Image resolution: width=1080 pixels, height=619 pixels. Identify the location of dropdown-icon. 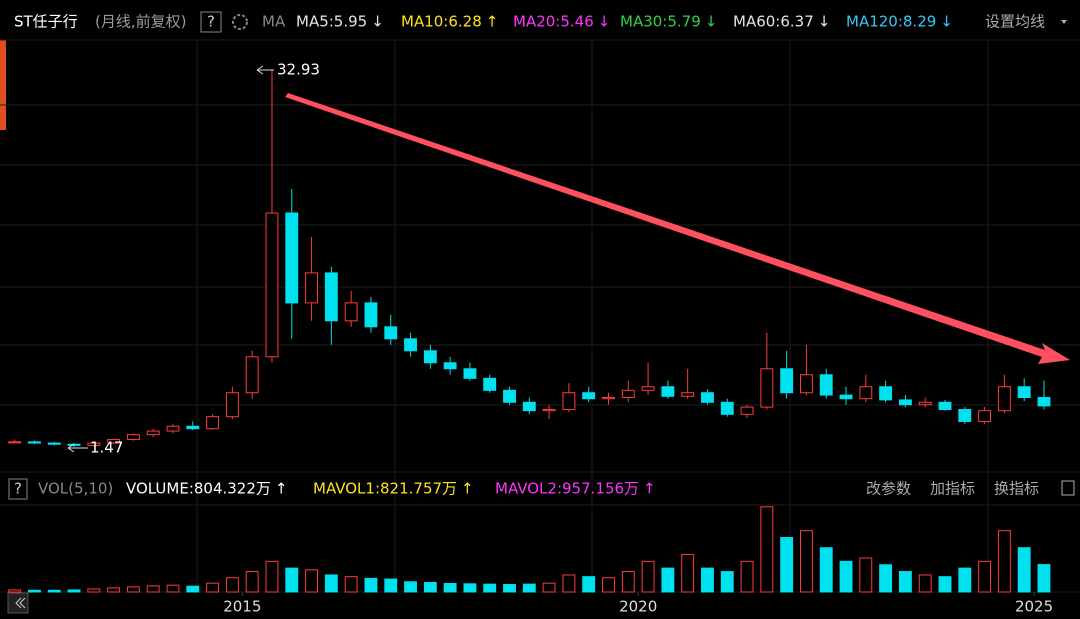
(1064, 22).